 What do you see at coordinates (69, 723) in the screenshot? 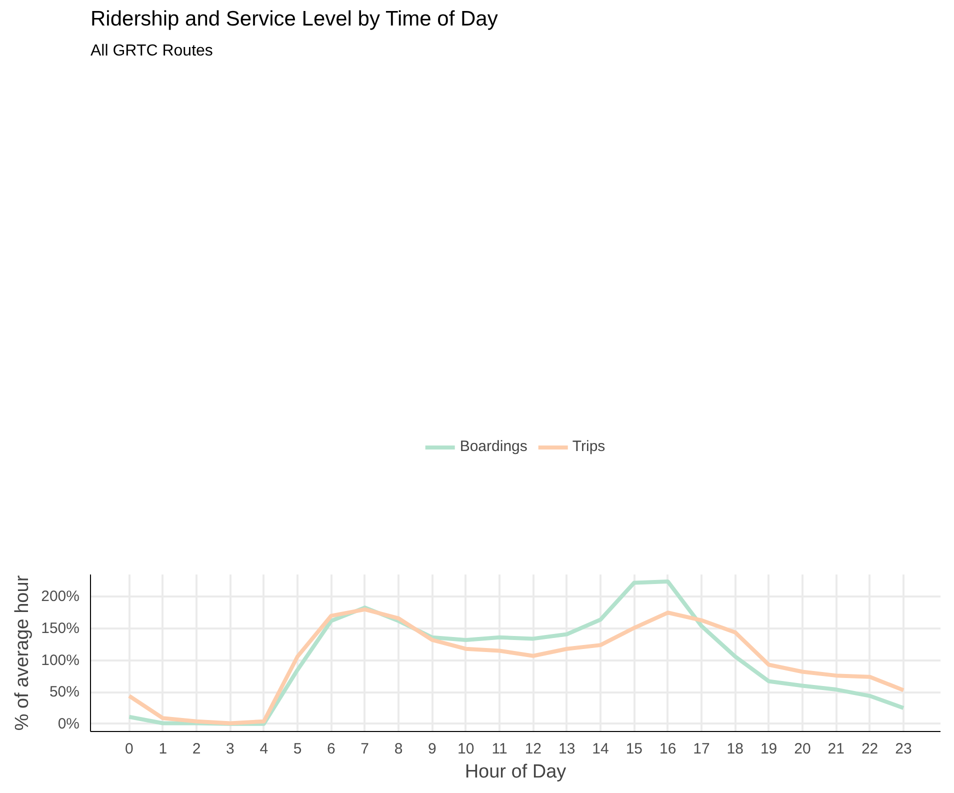
I see `y-tick-label: 0%` at bounding box center [69, 723].